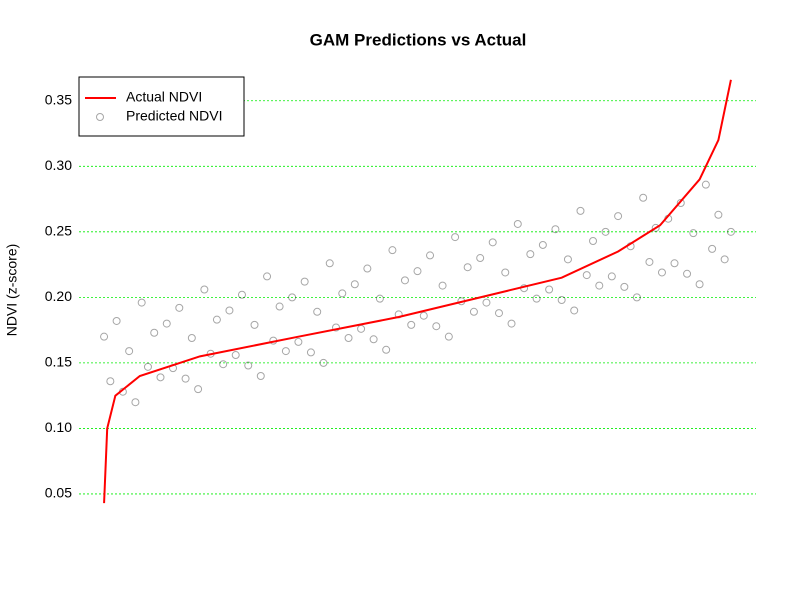 This screenshot has height=600, width=800. Describe the element at coordinates (418, 39) in the screenshot. I see `chart-title: GAM Predictions vs Actual` at that location.